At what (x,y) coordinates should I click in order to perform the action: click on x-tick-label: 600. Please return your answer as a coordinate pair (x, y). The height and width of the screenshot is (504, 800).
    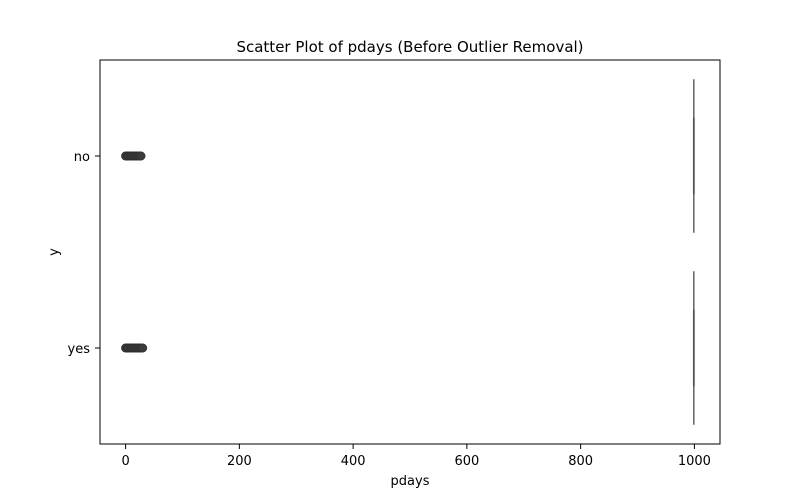
    Looking at the image, I should click on (466, 461).